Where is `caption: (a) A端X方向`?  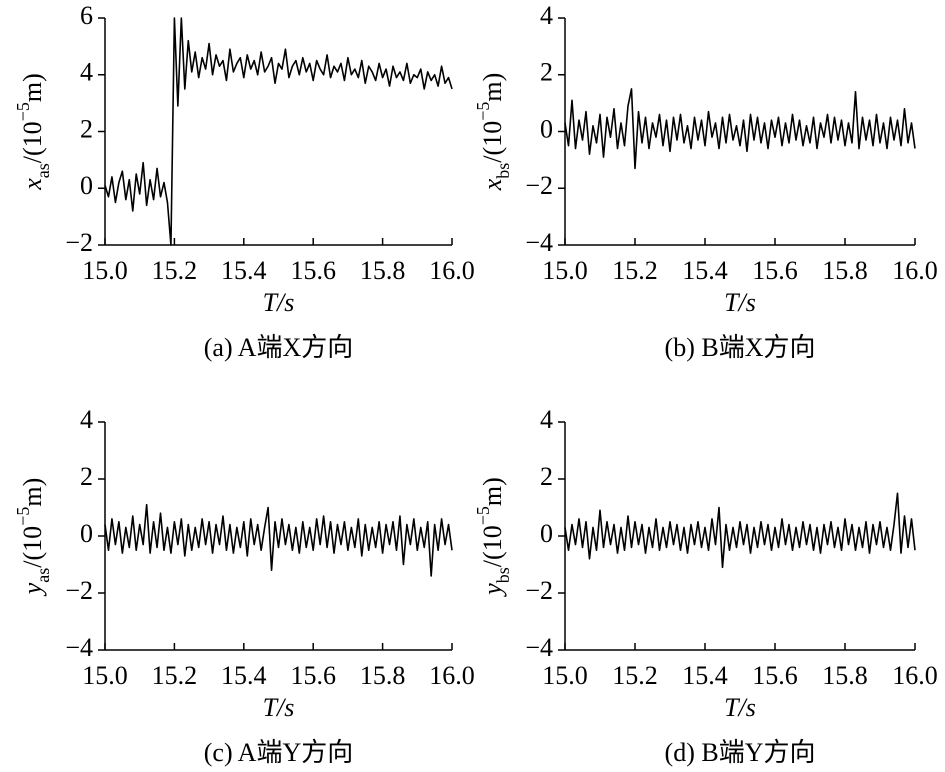
caption: (a) A端X方向 is located at coordinates (278, 347).